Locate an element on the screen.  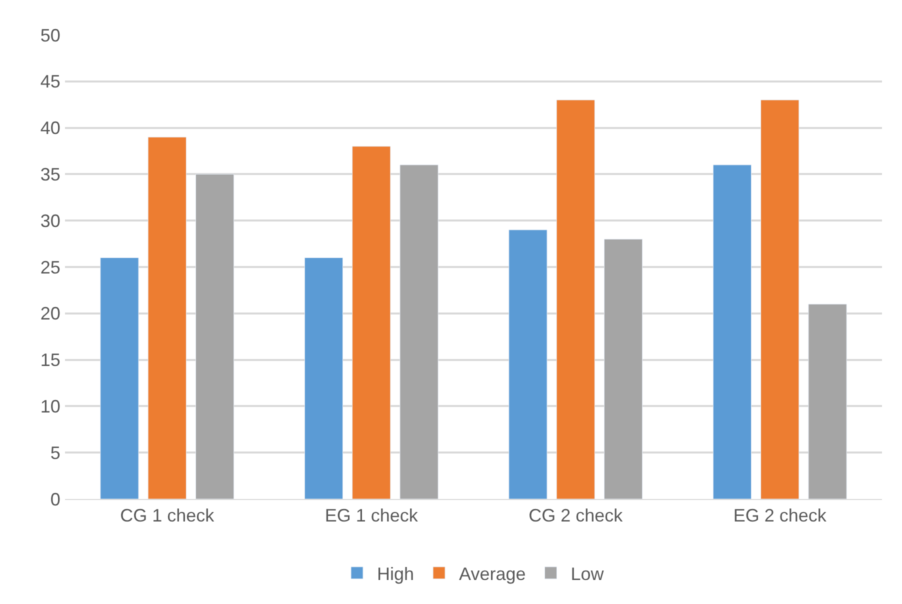
x-tick-label: EG 1 check is located at coordinates (371, 516).